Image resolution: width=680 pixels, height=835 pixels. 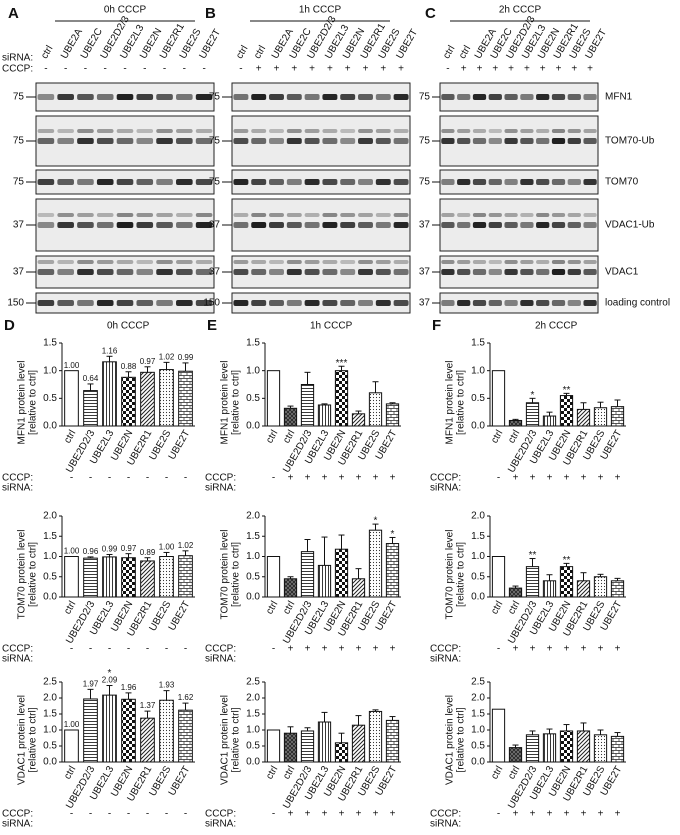 I want to click on significance: ***, so click(x=342, y=363).